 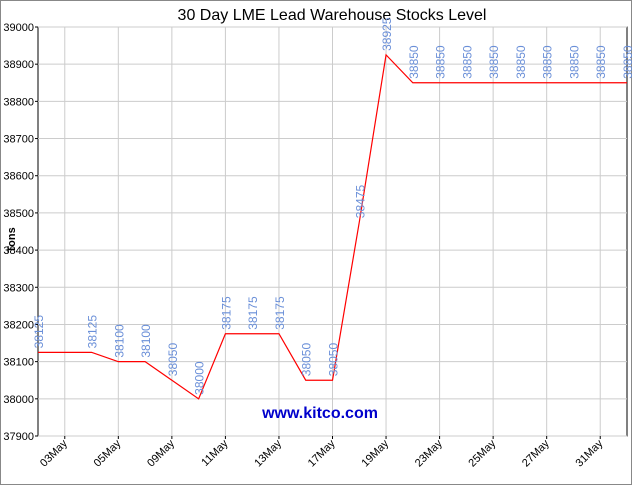 What do you see at coordinates (387, 34) in the screenshot?
I see `data-label: 38925` at bounding box center [387, 34].